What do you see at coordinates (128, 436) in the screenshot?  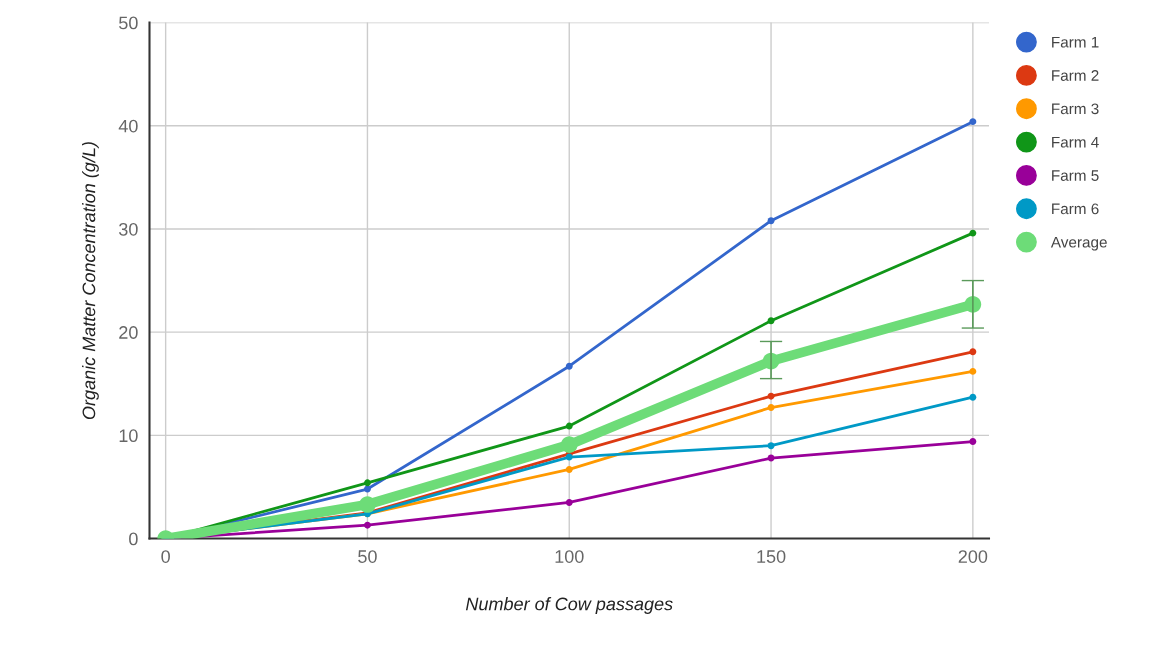 I see `y-tick-label: 10` at bounding box center [128, 436].